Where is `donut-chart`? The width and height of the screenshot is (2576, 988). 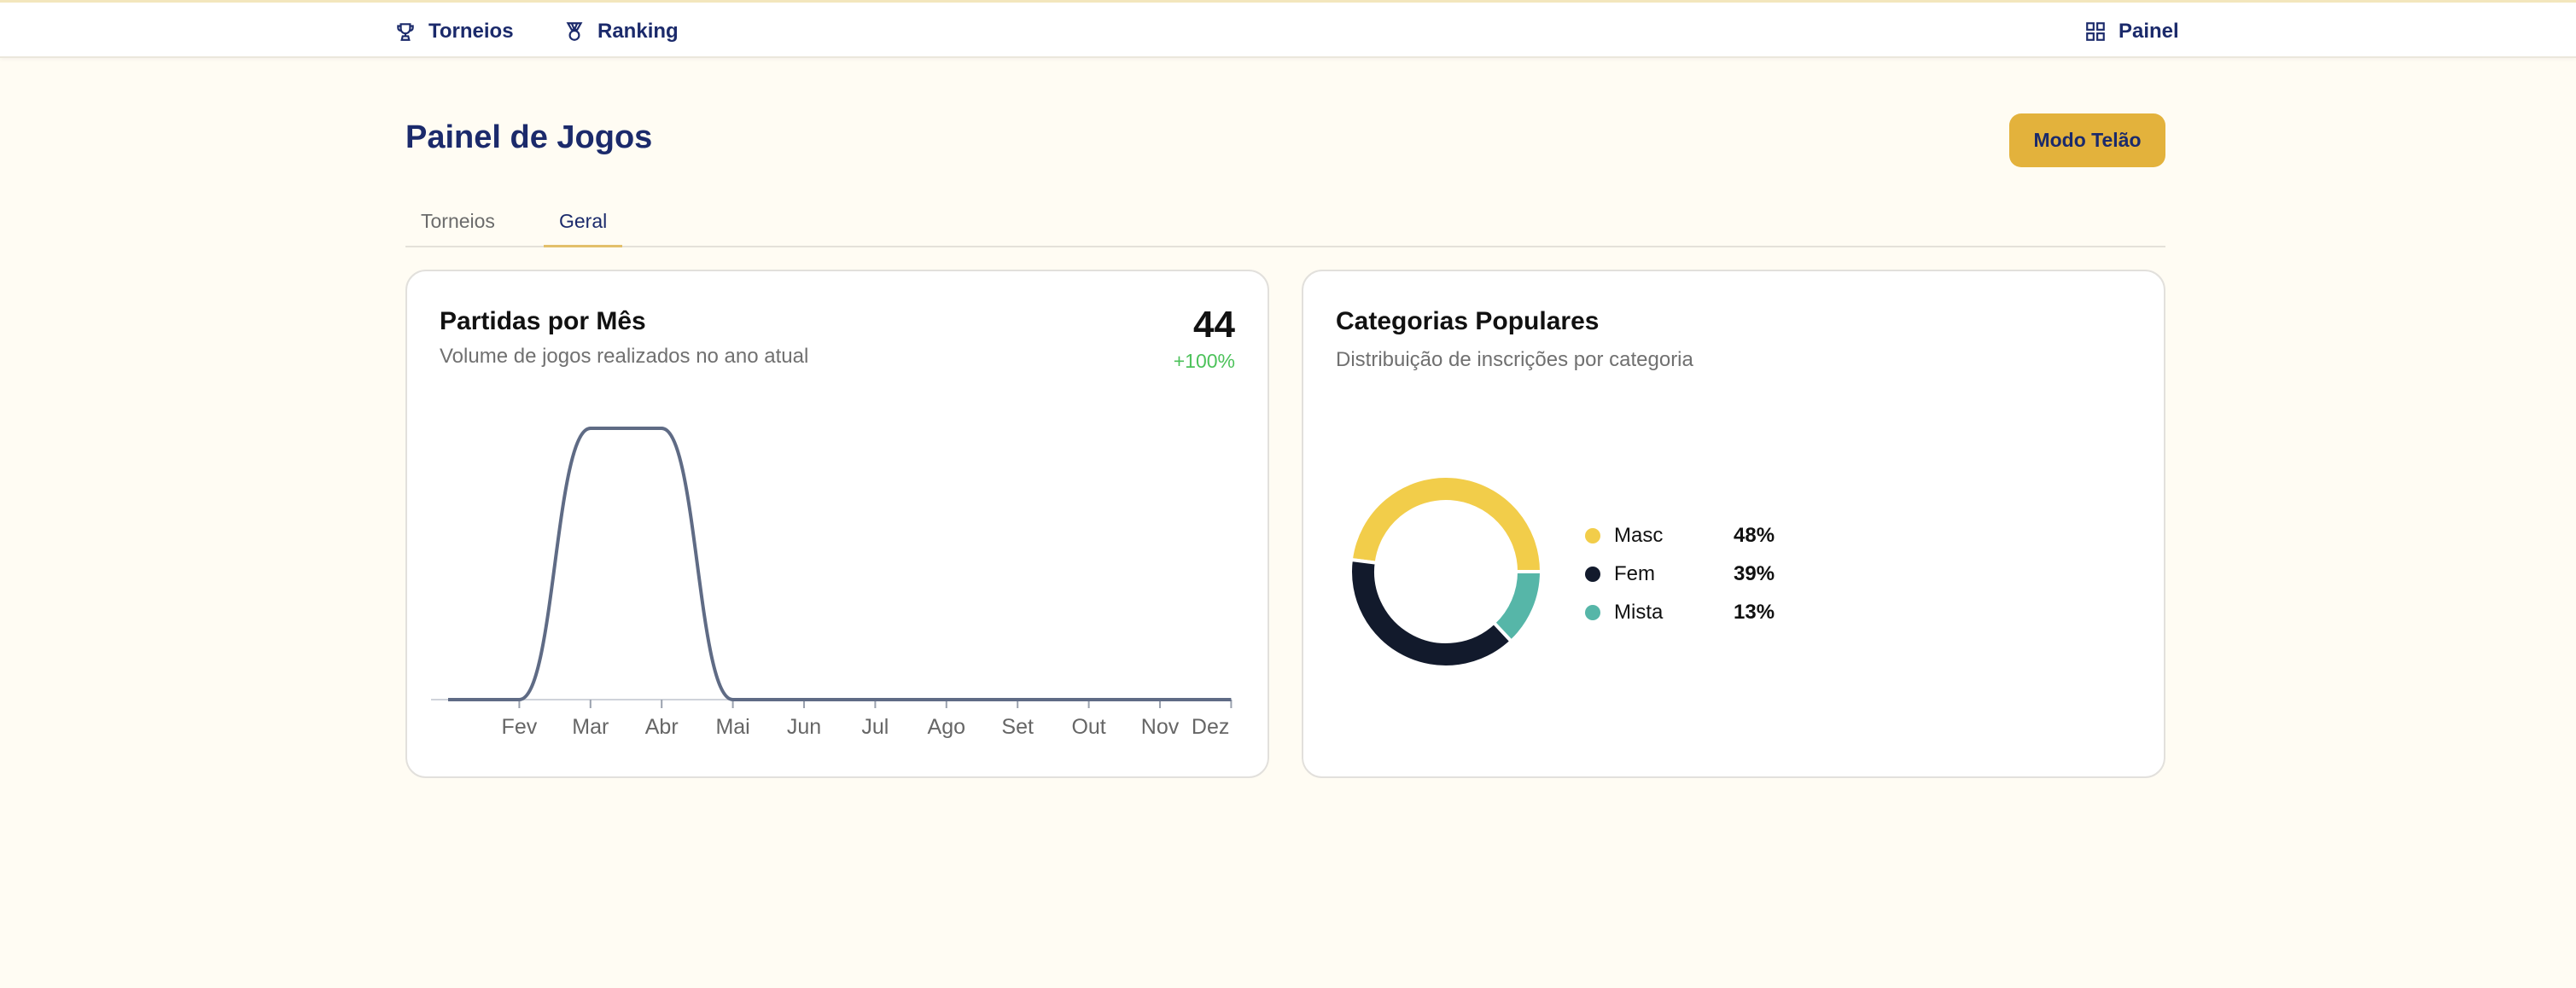
donut-chart is located at coordinates (1446, 571).